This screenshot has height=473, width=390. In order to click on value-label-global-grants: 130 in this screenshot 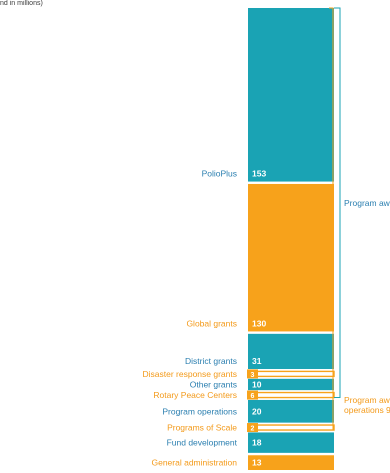, I will do `click(259, 323)`.